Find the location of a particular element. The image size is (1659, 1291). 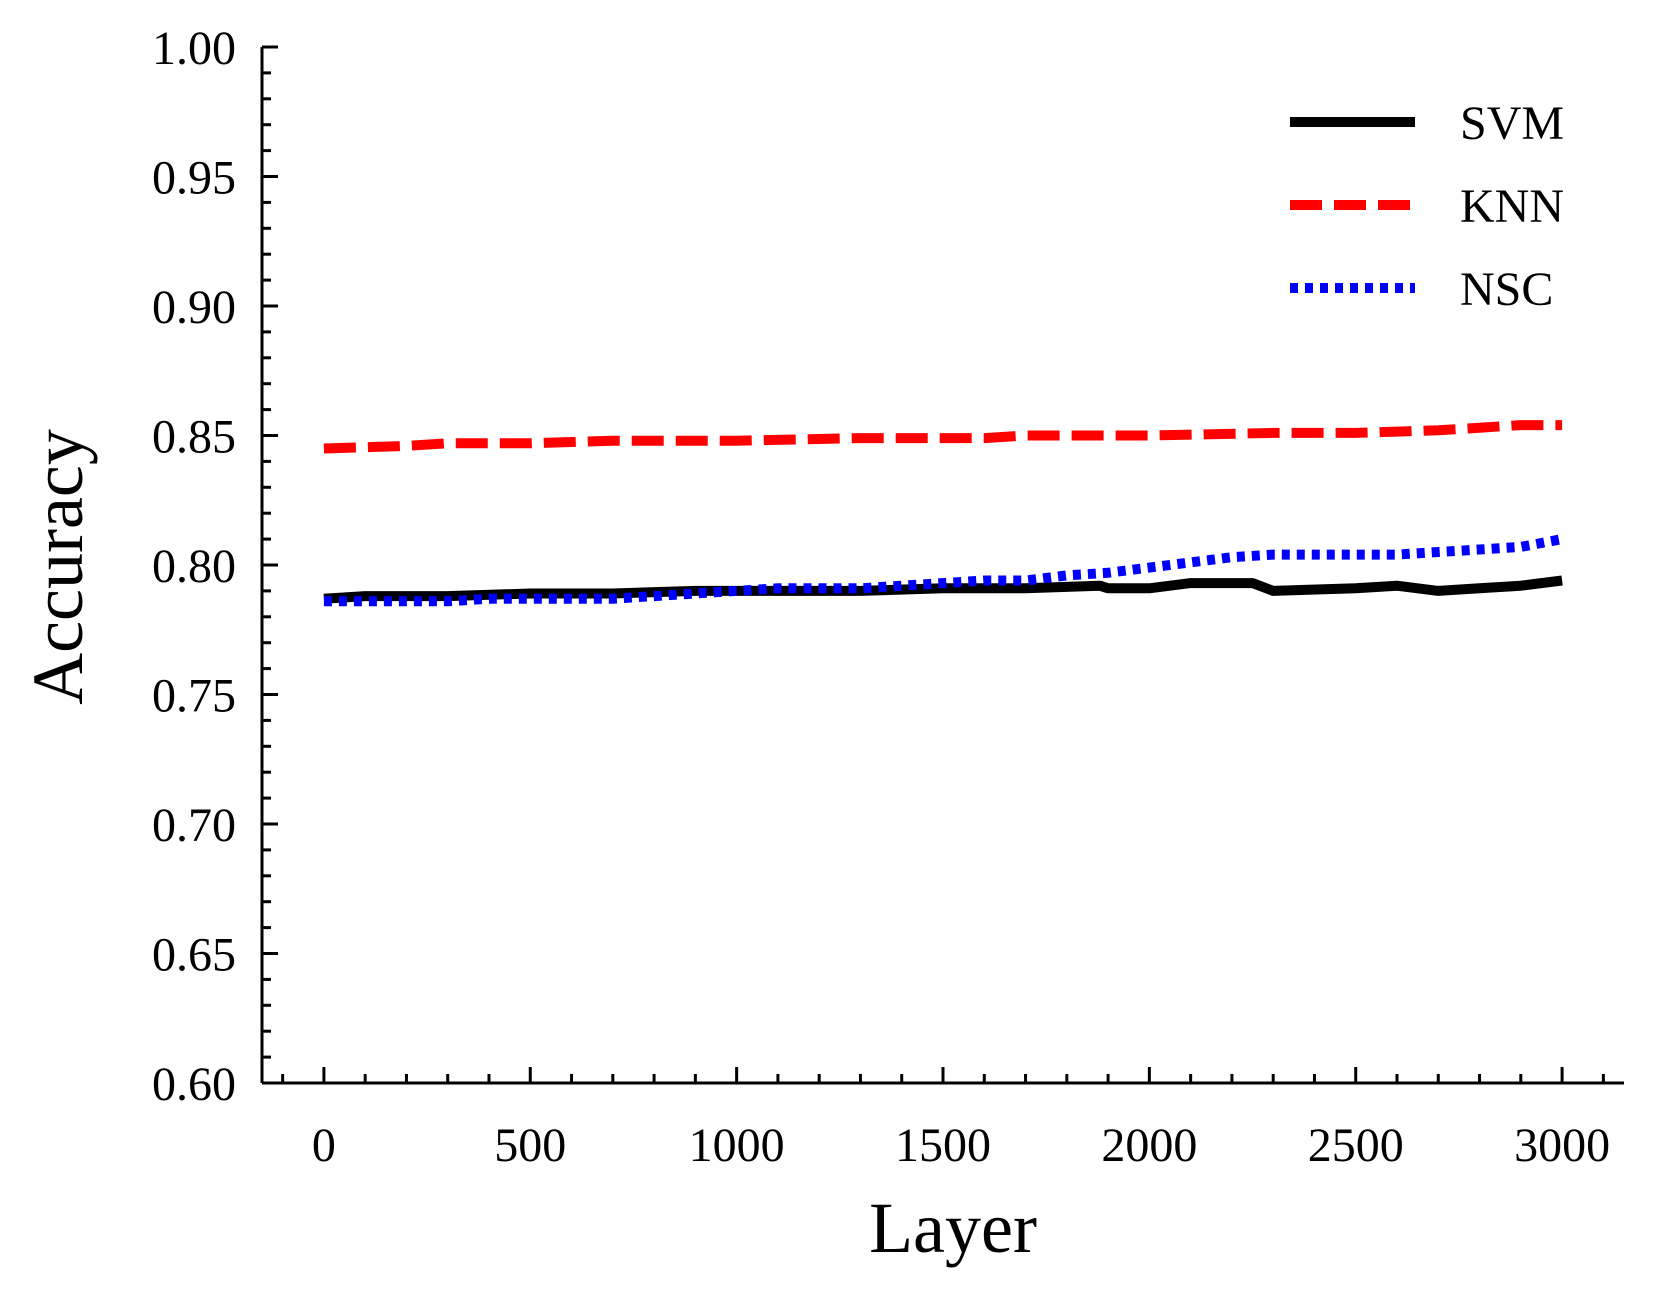

series-layer is located at coordinates (943, 513).